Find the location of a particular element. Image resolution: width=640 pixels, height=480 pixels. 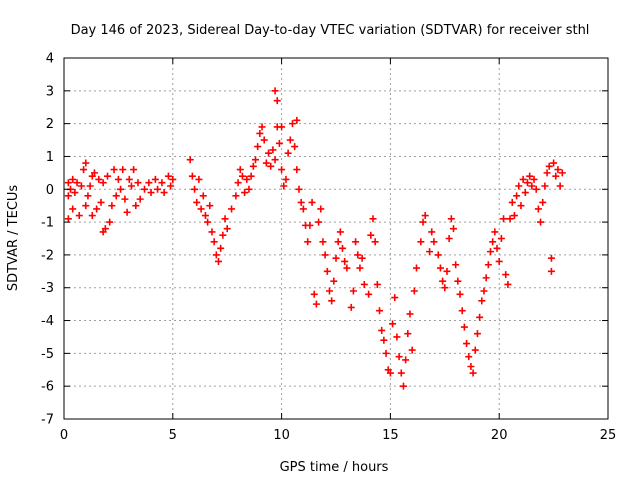

y-tick-label: 4 is located at coordinates (50, 59).